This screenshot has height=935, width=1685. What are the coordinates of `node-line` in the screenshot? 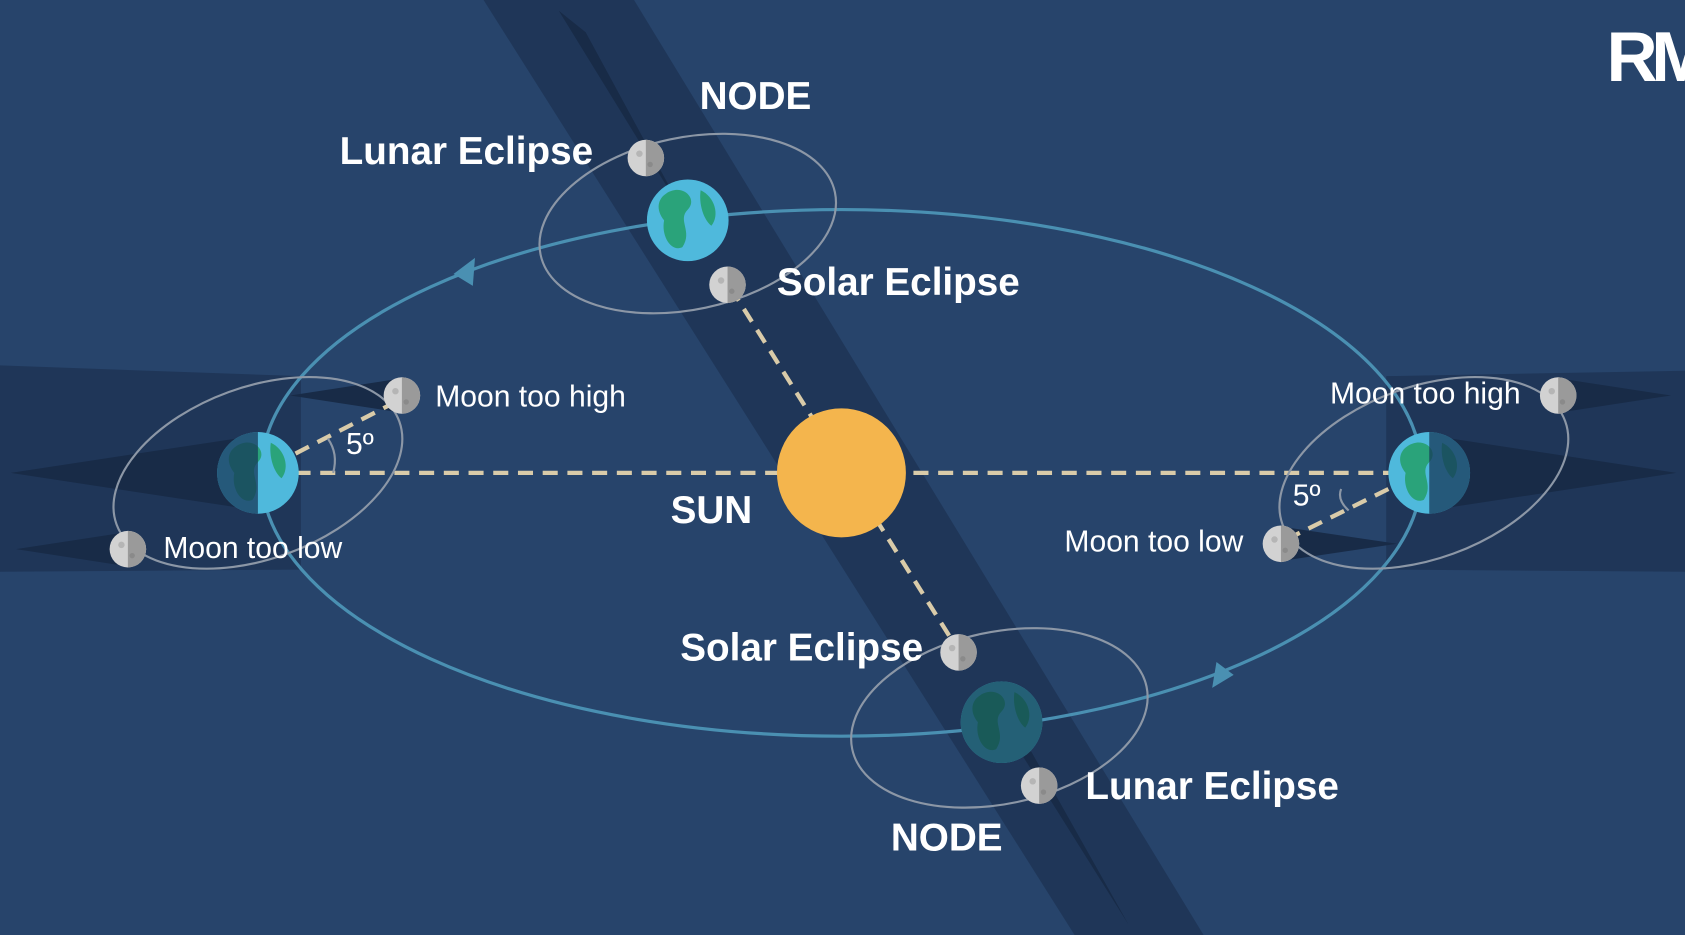 It's located at (845, 470).